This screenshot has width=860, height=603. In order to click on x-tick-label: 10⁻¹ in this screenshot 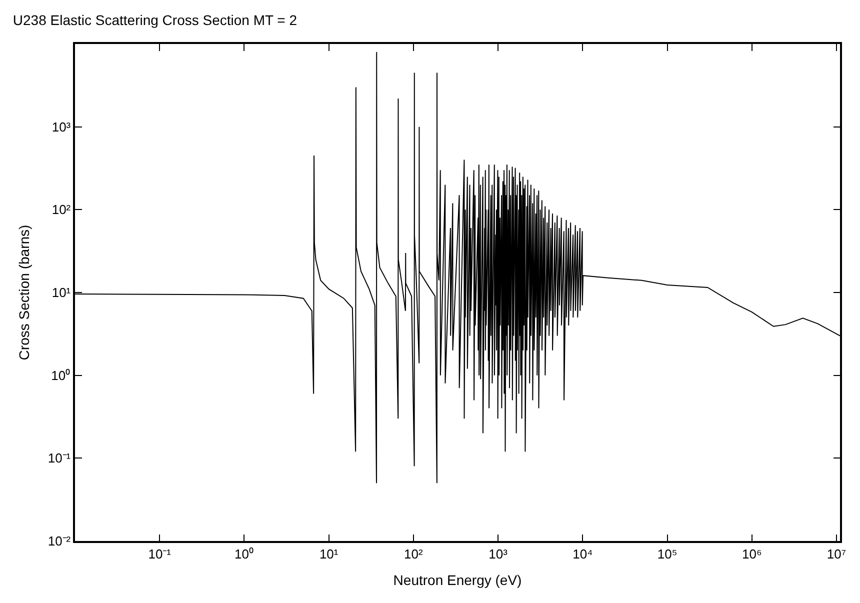, I will do `click(160, 554)`.